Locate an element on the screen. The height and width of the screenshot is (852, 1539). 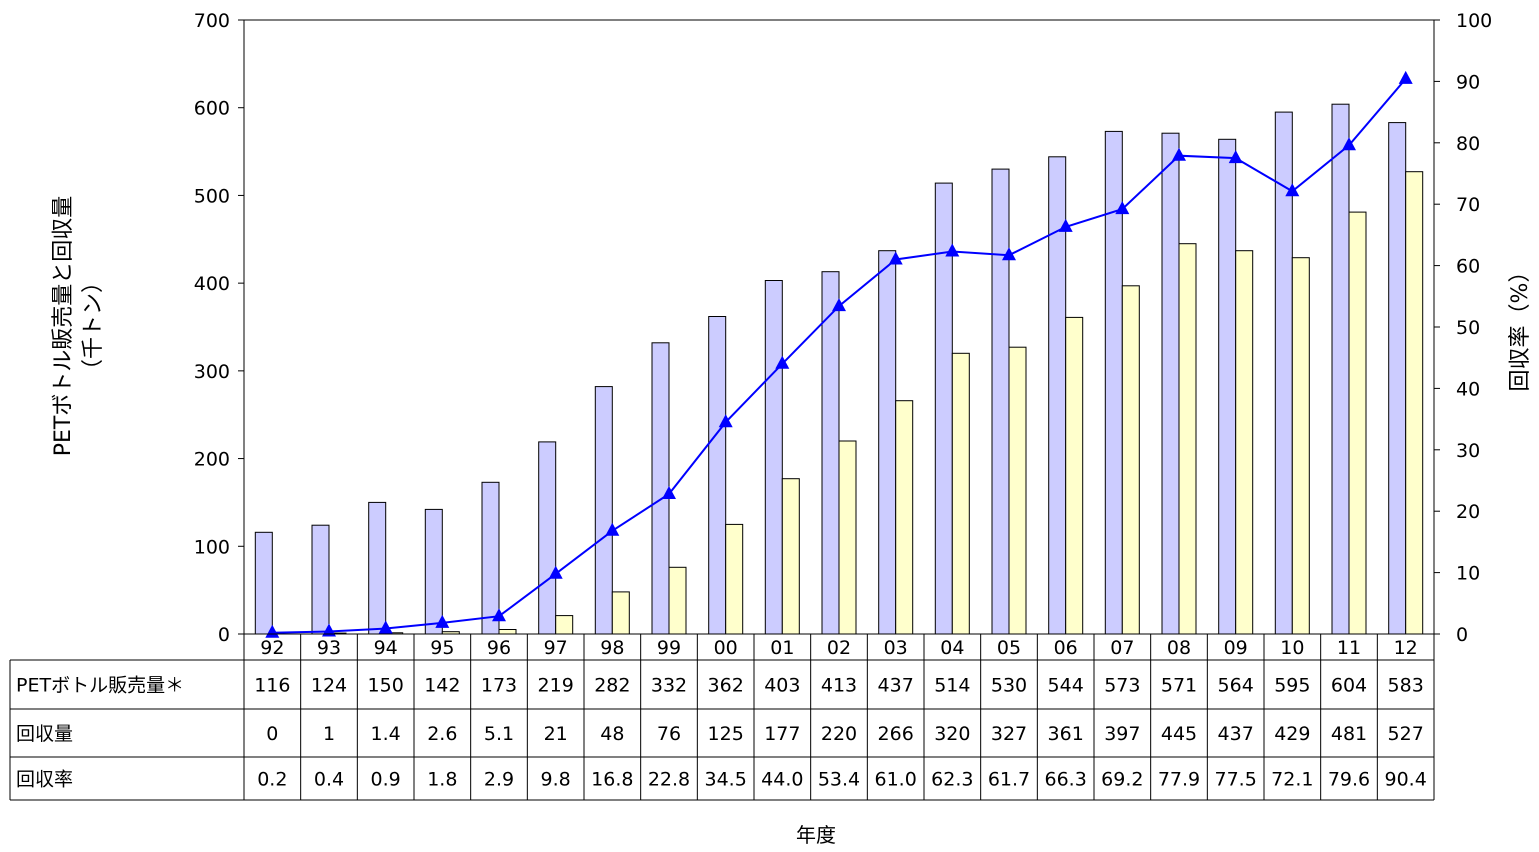
category-label-03: 03 is located at coordinates (896, 648).